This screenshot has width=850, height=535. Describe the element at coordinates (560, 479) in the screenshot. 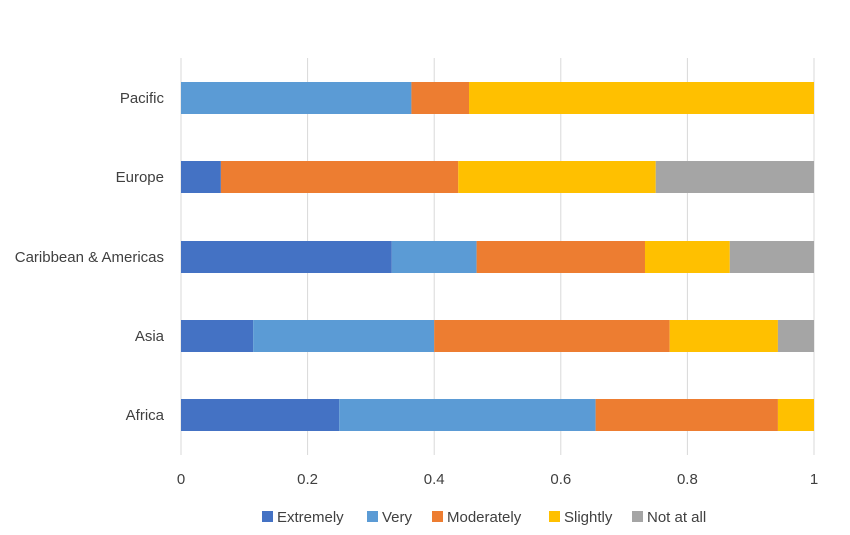

I see `x-tick-label-3: 0.6` at that location.